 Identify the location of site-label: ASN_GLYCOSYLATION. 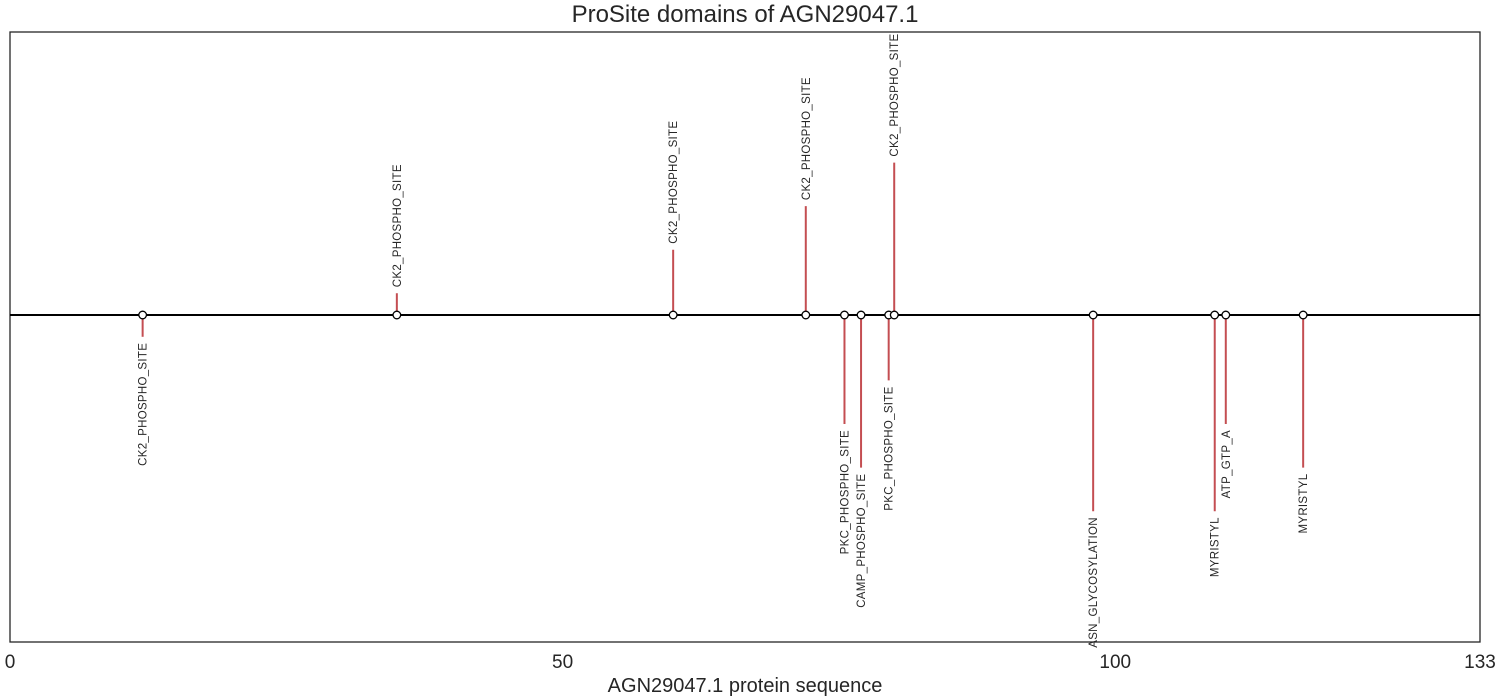
(1094, 582).